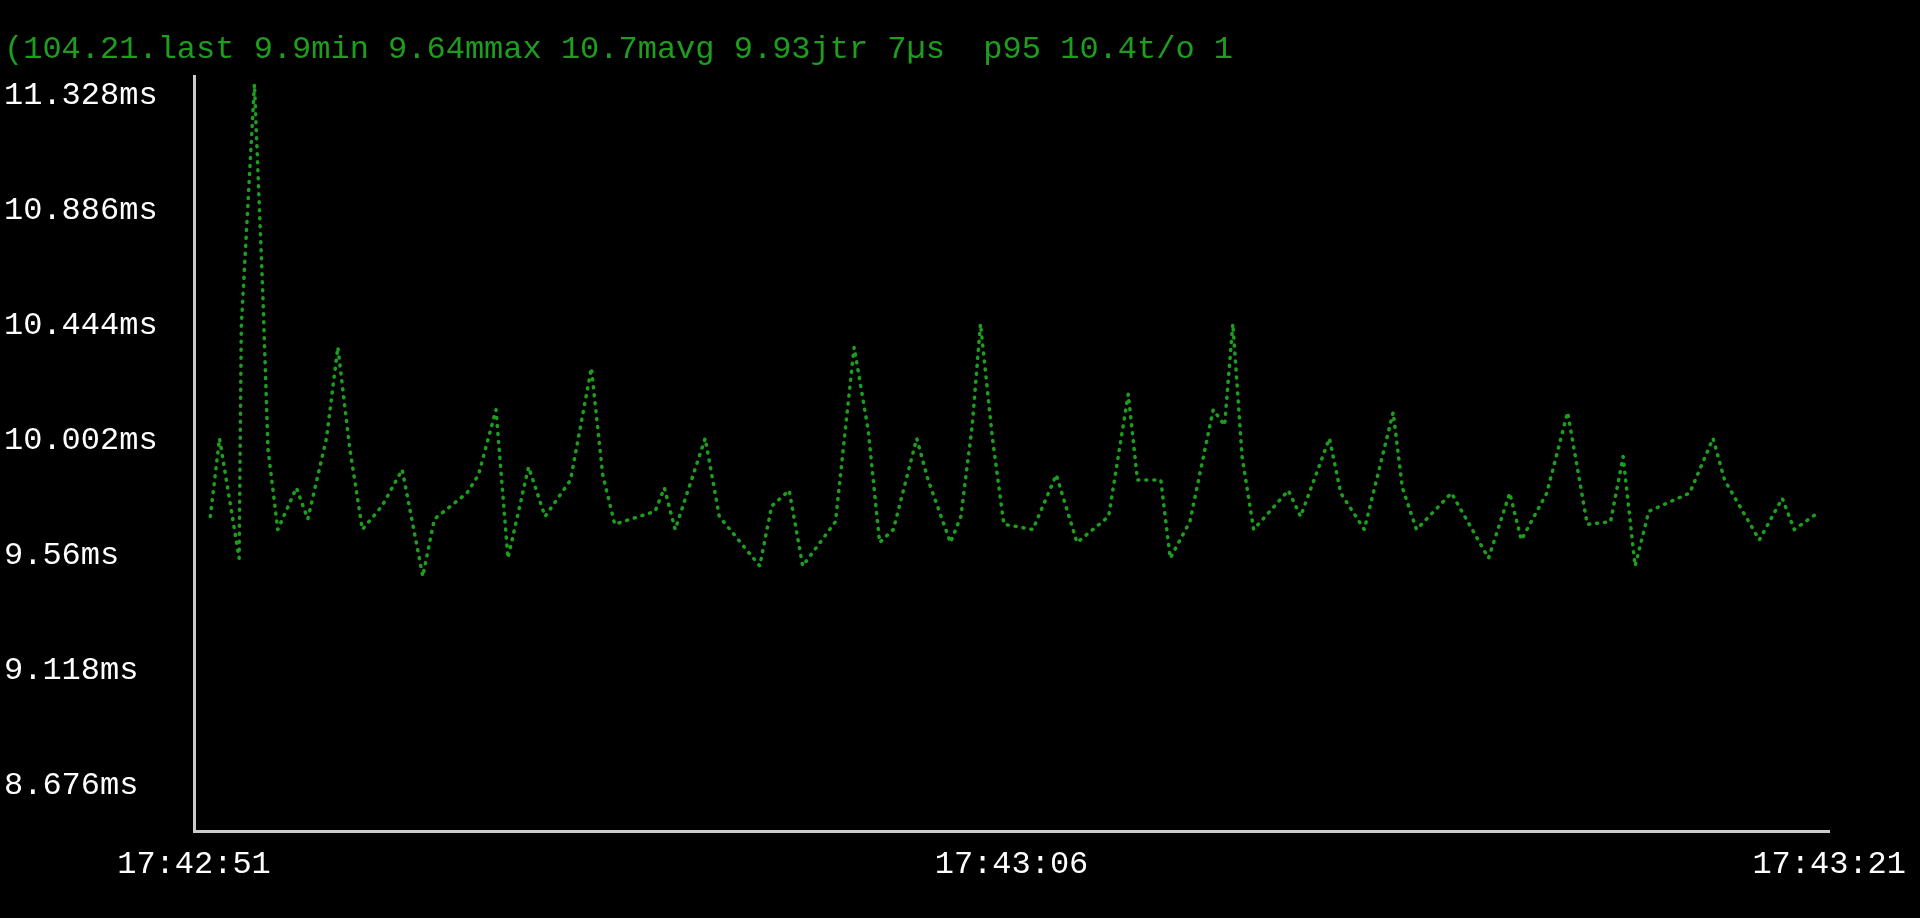 Image resolution: width=1920 pixels, height=918 pixels. Describe the element at coordinates (71, 786) in the screenshot. I see `y-tick-label: 8.676ms` at that location.